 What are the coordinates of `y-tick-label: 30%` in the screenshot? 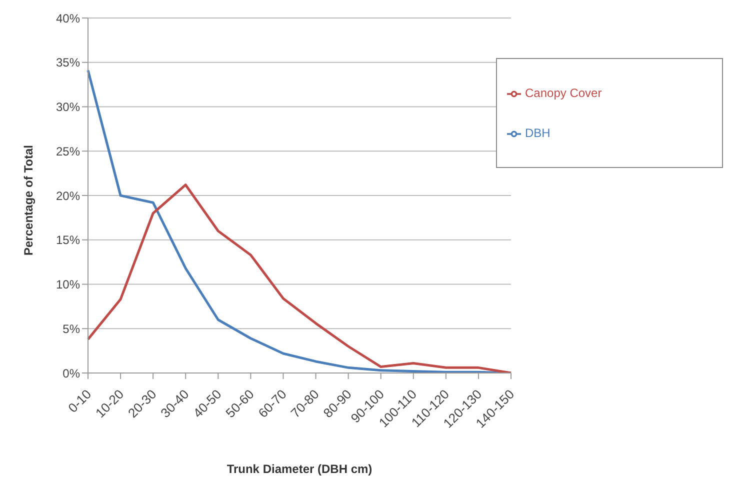 It's located at (68, 107).